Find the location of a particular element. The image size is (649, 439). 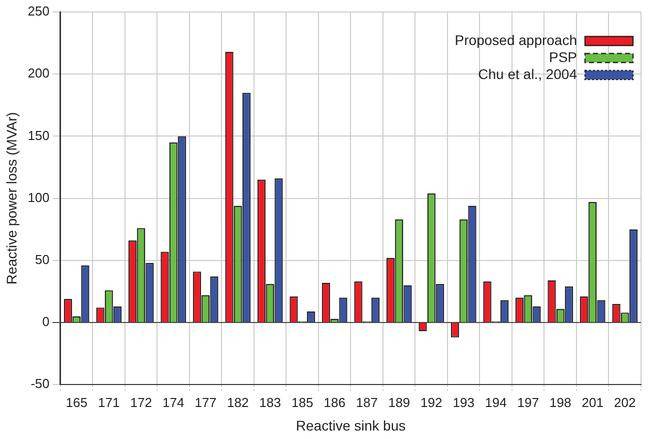

legend-label: PSP is located at coordinates (562, 56).